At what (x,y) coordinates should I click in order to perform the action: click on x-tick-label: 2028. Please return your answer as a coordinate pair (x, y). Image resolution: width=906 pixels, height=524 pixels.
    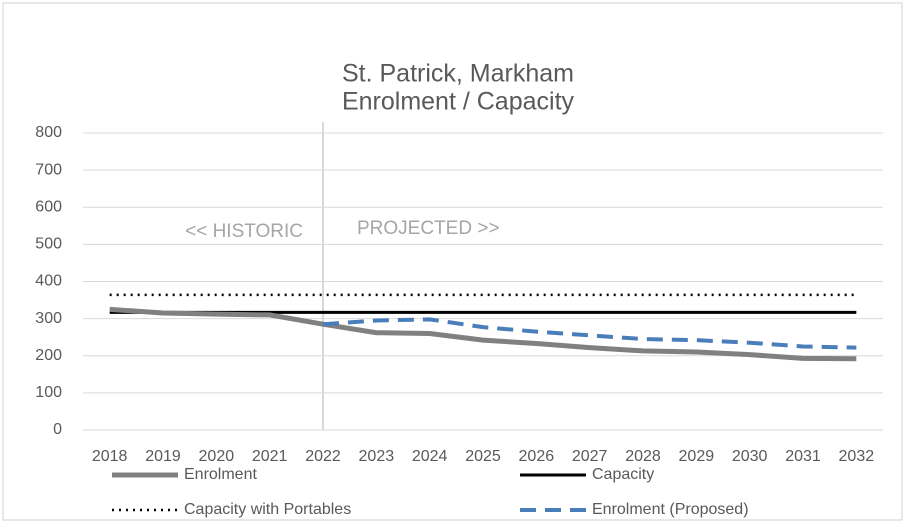
    Looking at the image, I should click on (643, 456).